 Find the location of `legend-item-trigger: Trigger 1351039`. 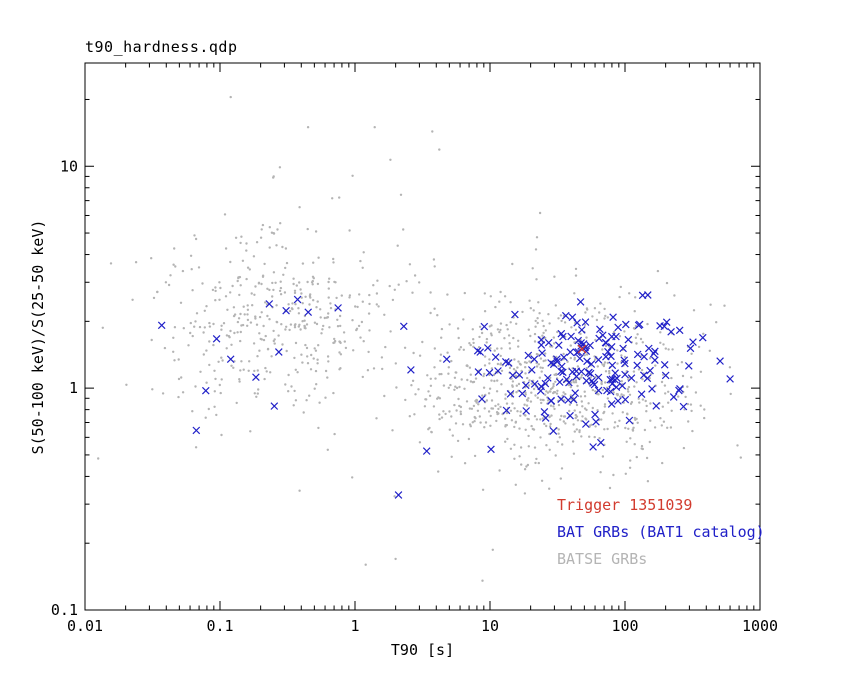

legend-item-trigger: Trigger 1351039 is located at coordinates (625, 505).